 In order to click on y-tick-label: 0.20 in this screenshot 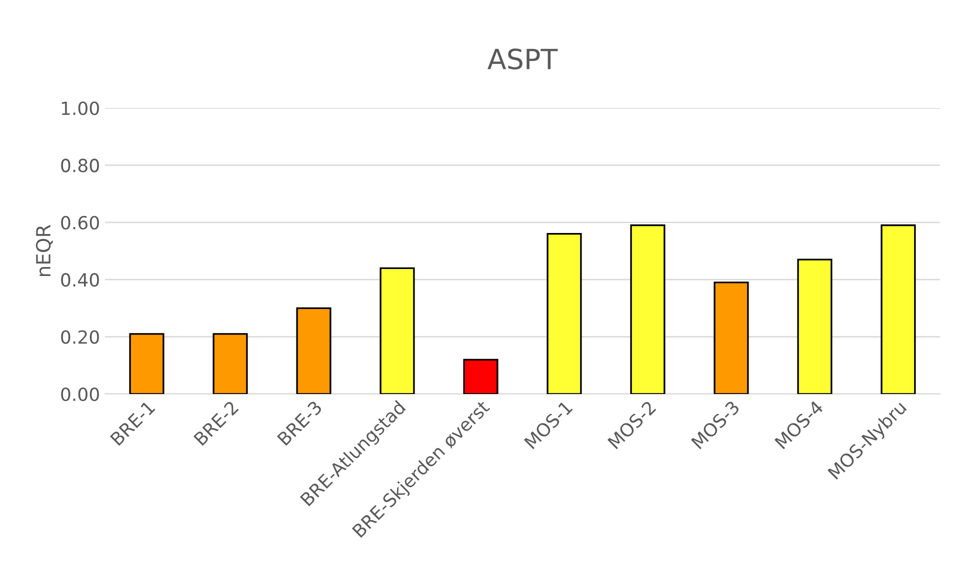, I will do `click(80, 337)`.